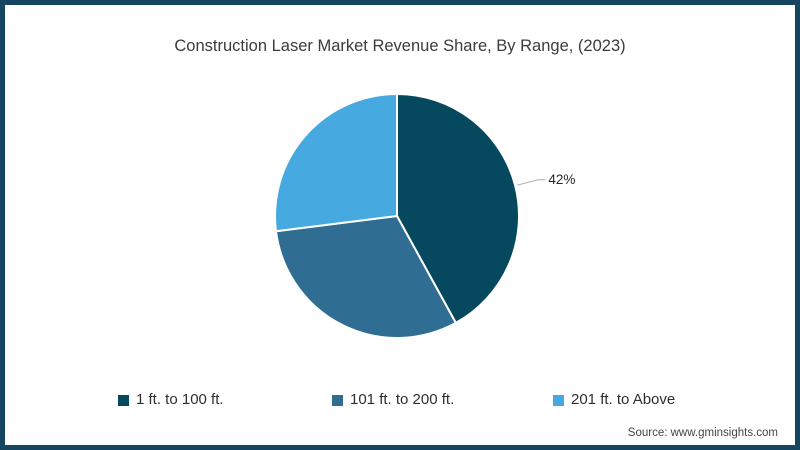 This screenshot has width=800, height=450. I want to click on data-label-leader-line, so click(531, 182).